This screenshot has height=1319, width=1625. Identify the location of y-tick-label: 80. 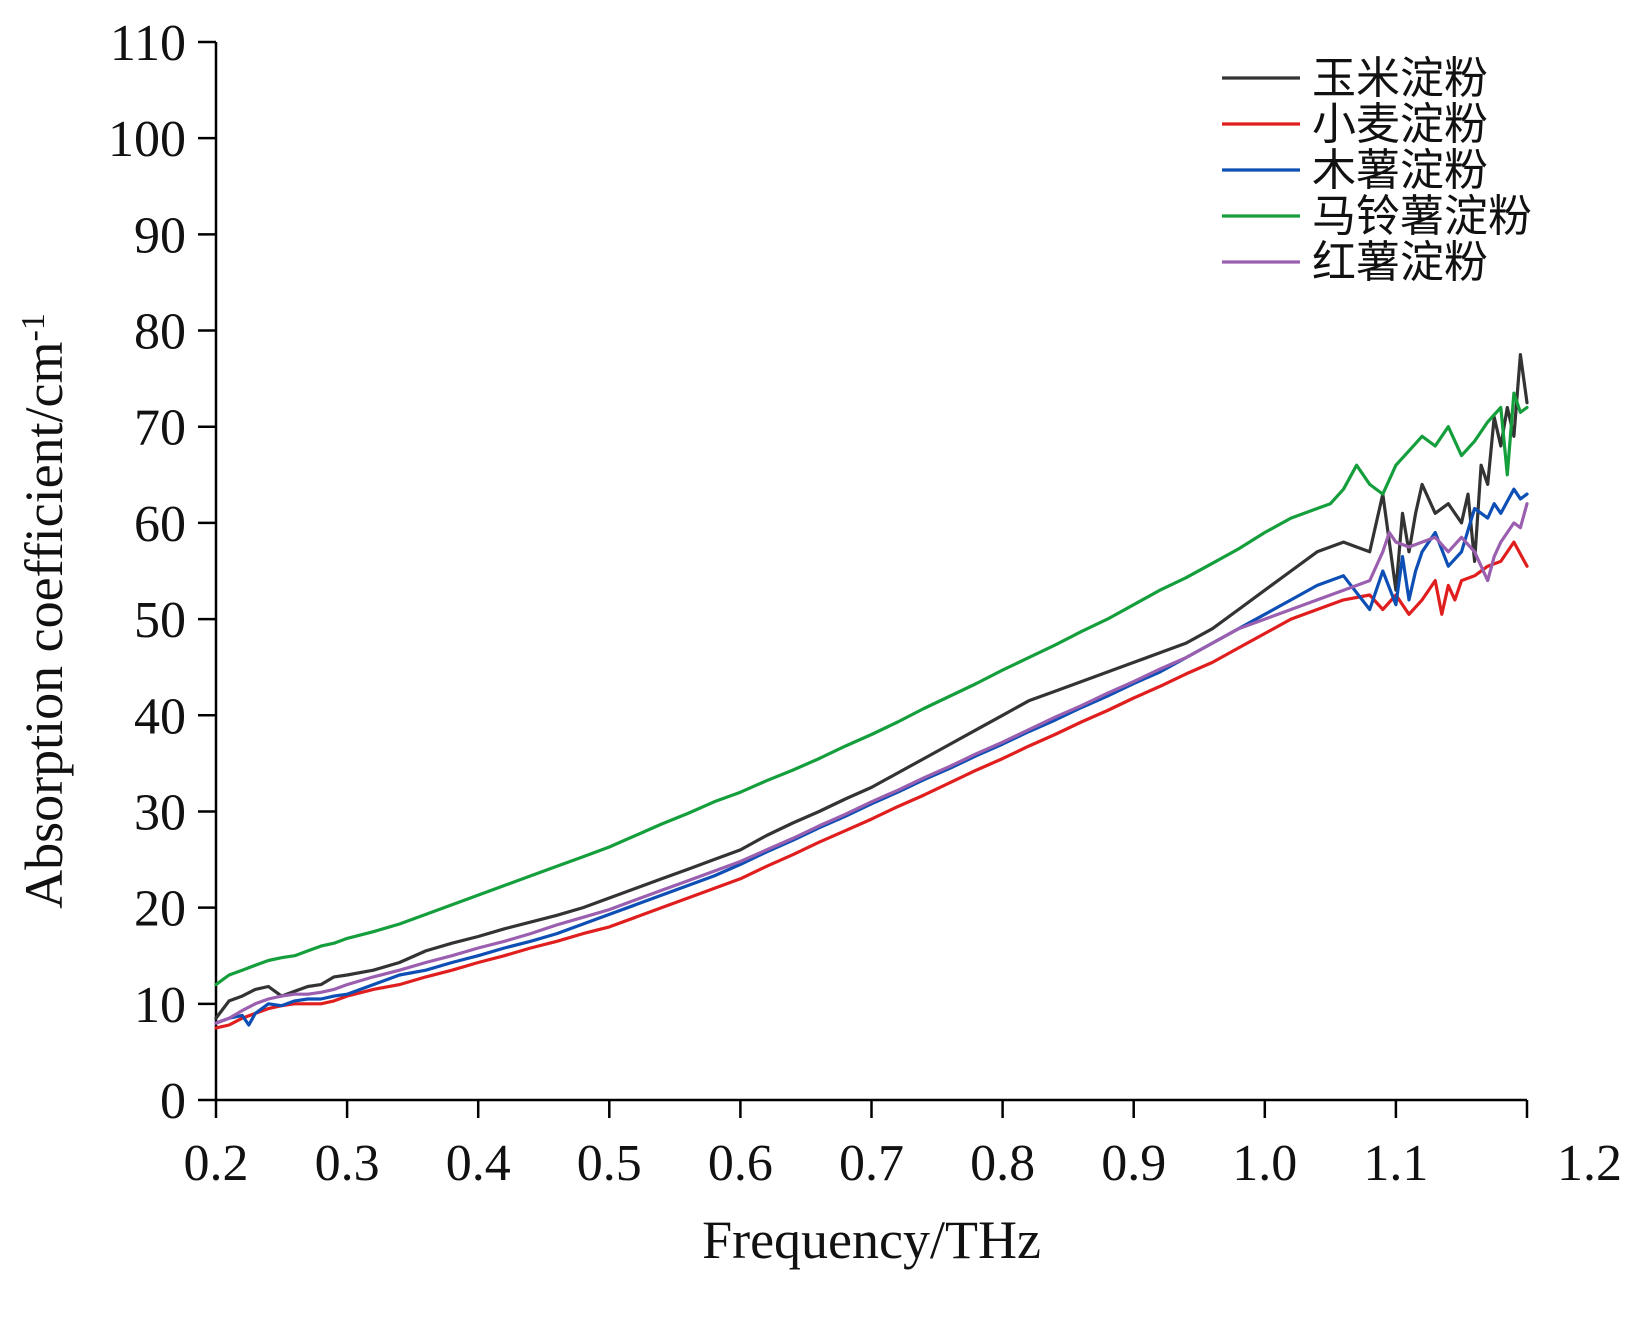
(160, 332).